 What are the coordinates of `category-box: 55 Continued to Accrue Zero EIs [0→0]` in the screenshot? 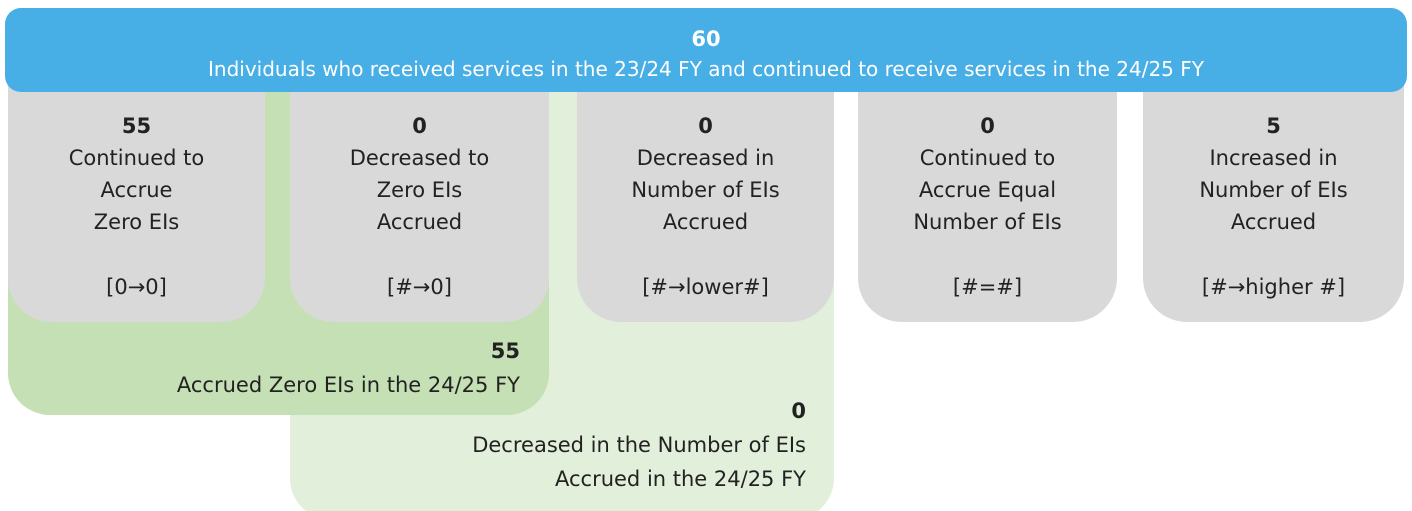 It's located at (136, 201).